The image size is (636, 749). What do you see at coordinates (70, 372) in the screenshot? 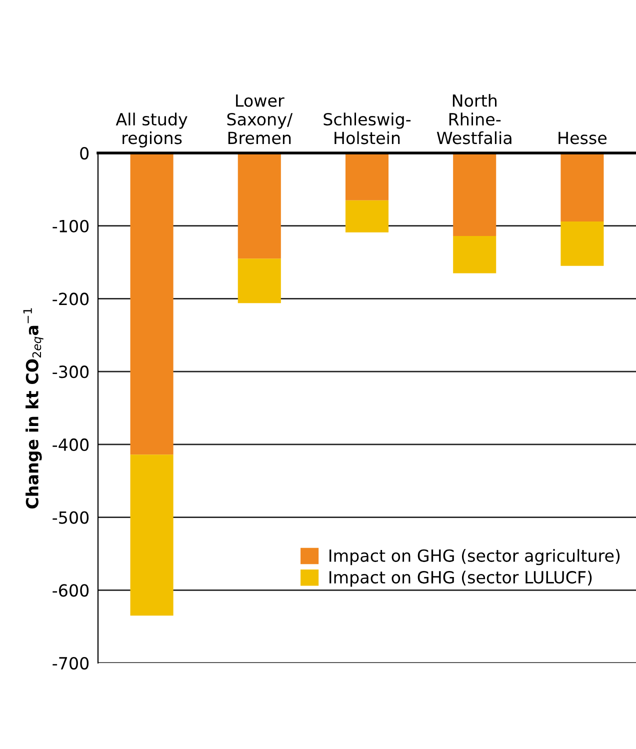
I see `y-tick-label: -300` at bounding box center [70, 372].